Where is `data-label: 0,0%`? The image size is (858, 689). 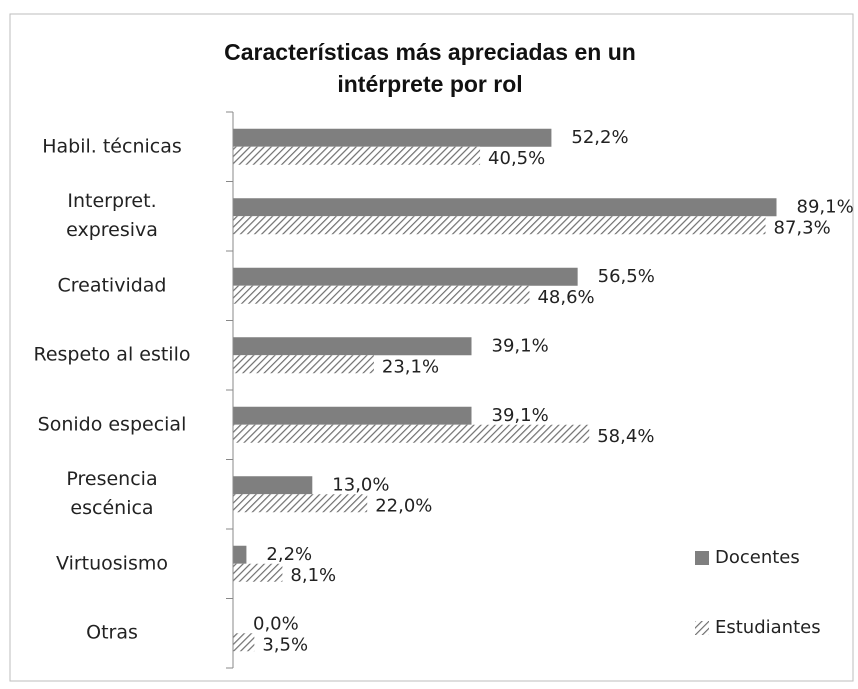
data-label: 0,0% is located at coordinates (276, 623).